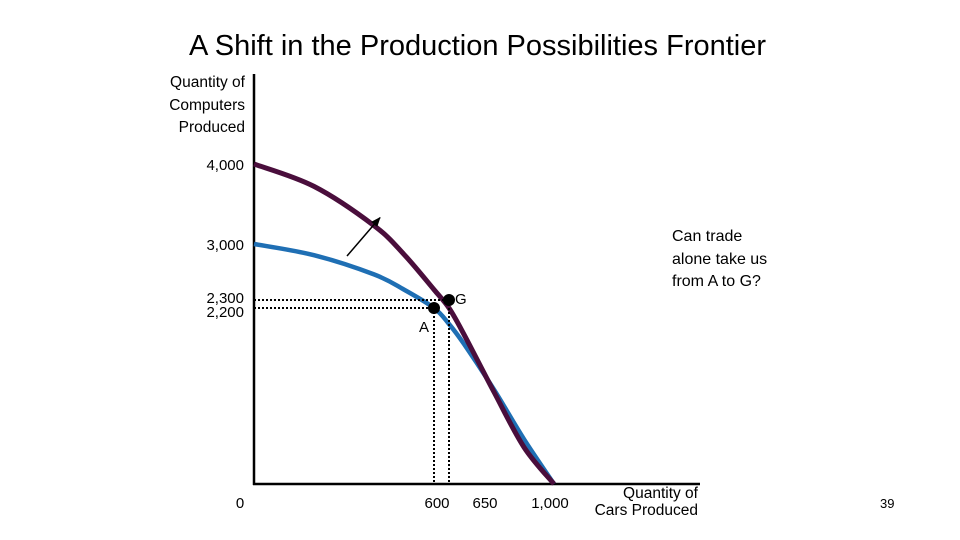 The image size is (960, 540). I want to click on question-note-line: from A to G?, so click(716, 281).